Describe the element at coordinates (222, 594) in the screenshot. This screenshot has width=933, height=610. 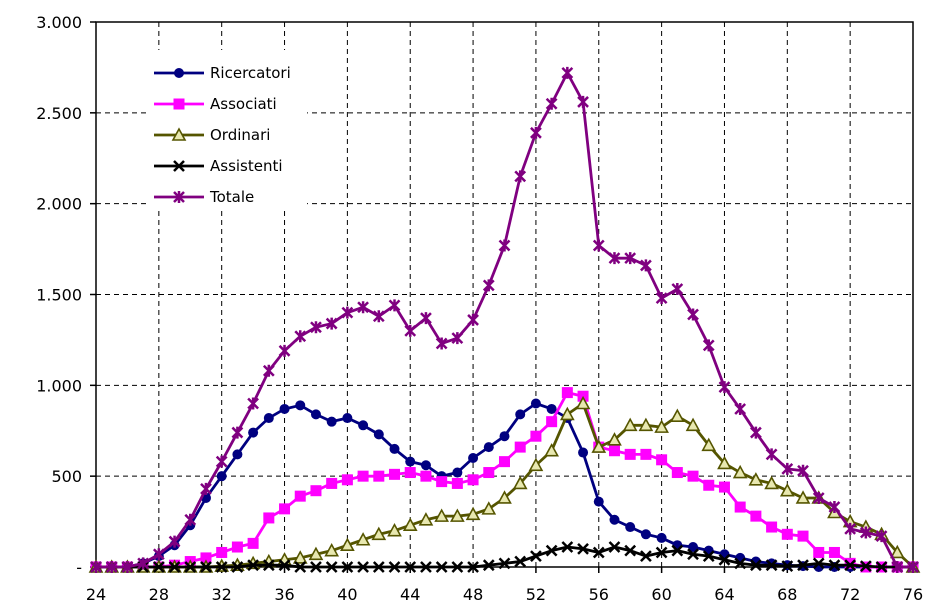
I see `x-tick-label: 32` at that location.